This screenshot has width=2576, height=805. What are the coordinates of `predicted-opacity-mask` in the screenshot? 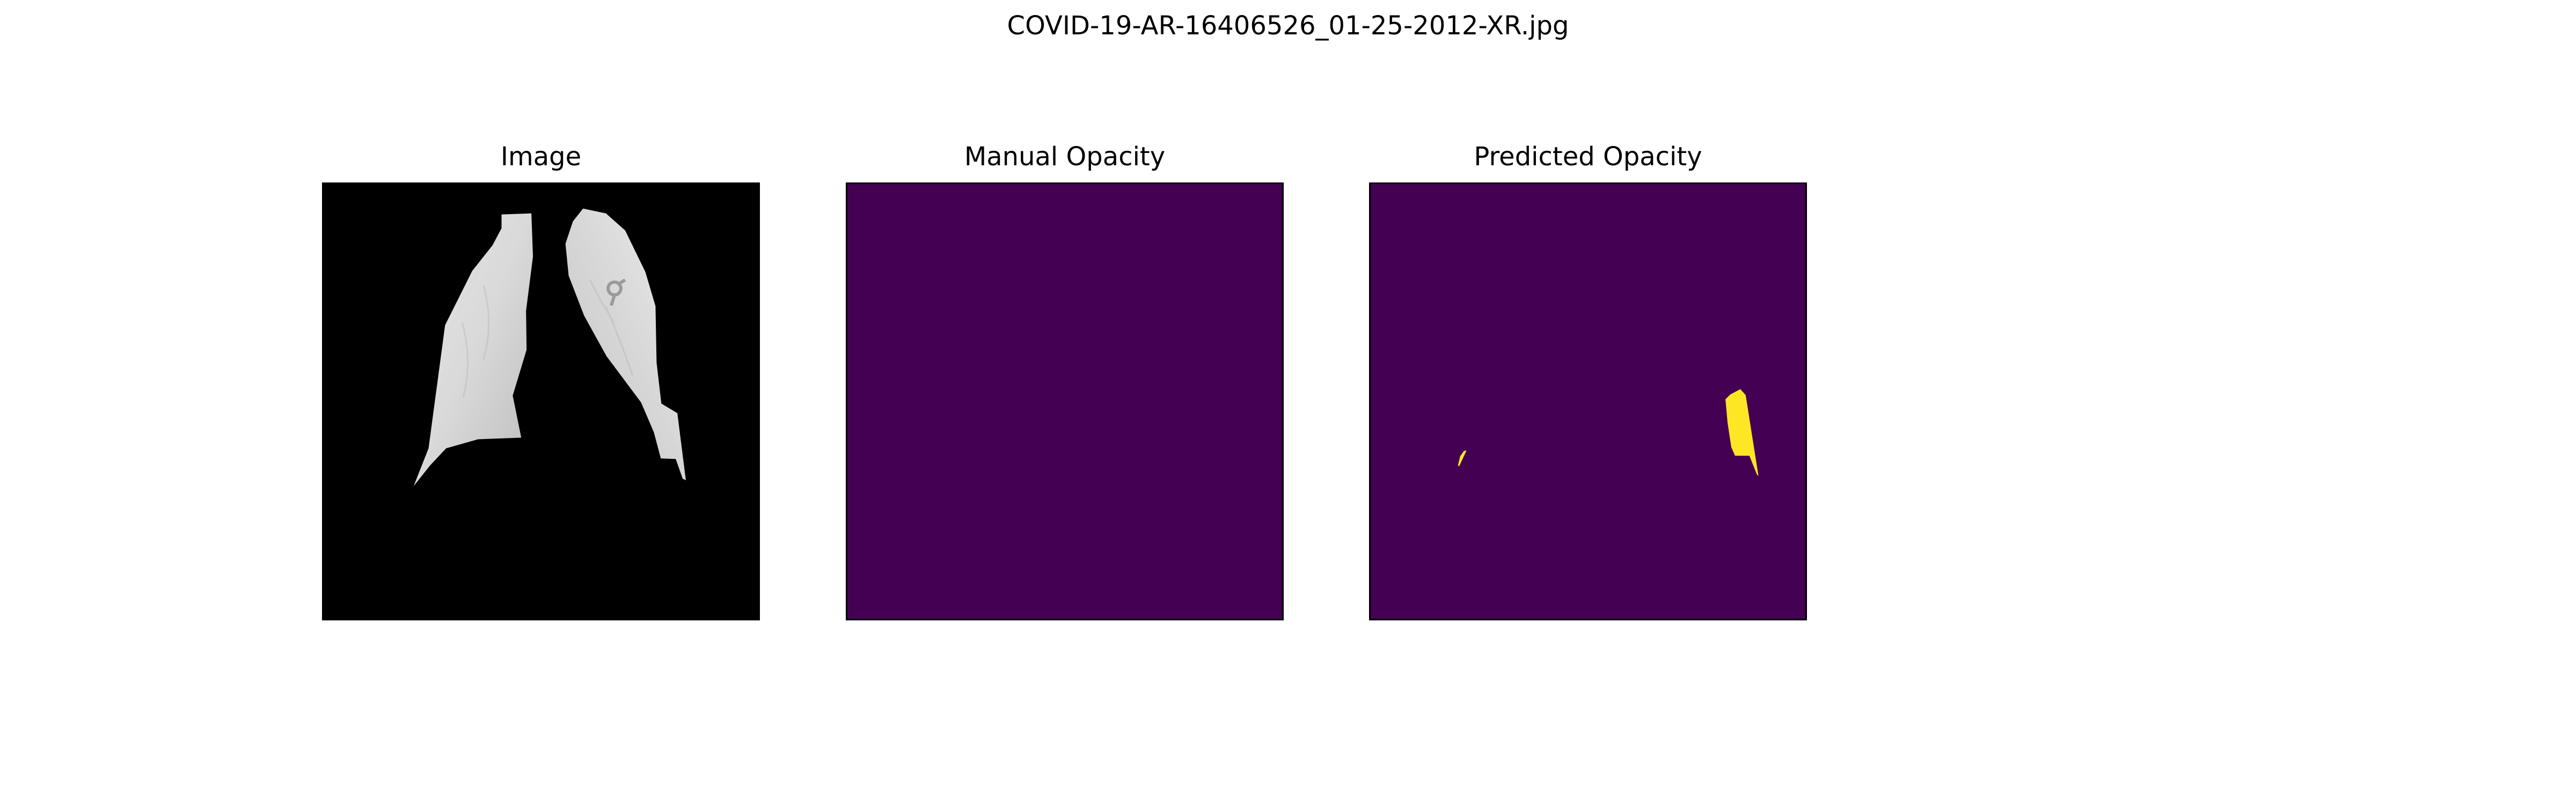 It's located at (1588, 401).